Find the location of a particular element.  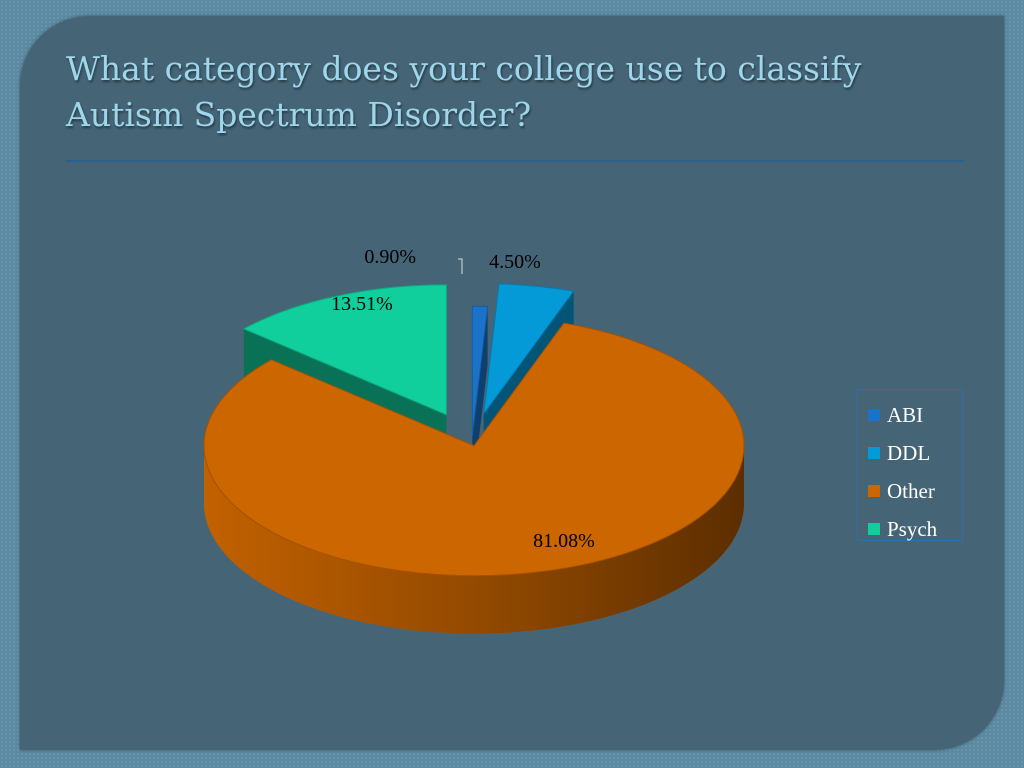

legend: ABI DDL Other Psych is located at coordinates (910, 465).